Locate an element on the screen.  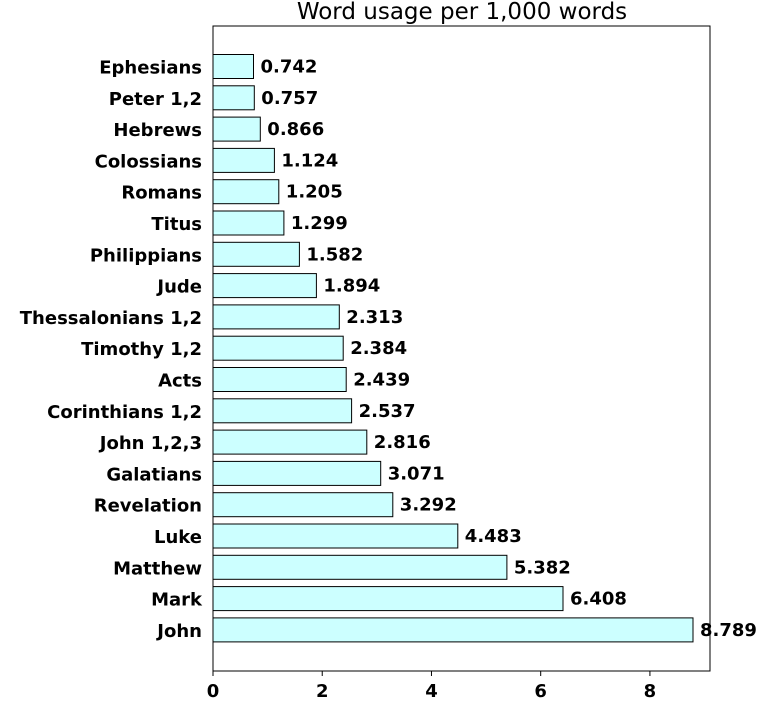
value-label: 3.292 is located at coordinates (428, 505).